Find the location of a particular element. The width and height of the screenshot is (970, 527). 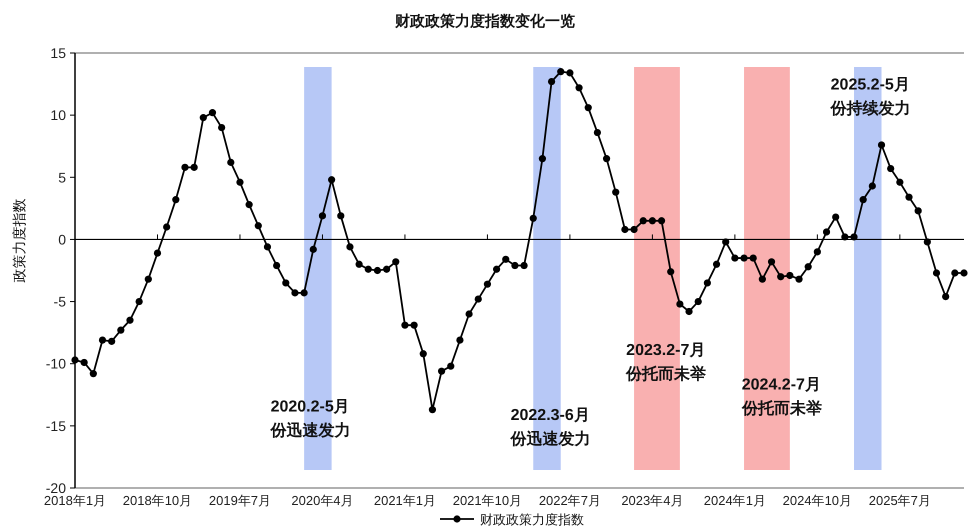

x-tick-label: 2018年10月 is located at coordinates (157, 500).